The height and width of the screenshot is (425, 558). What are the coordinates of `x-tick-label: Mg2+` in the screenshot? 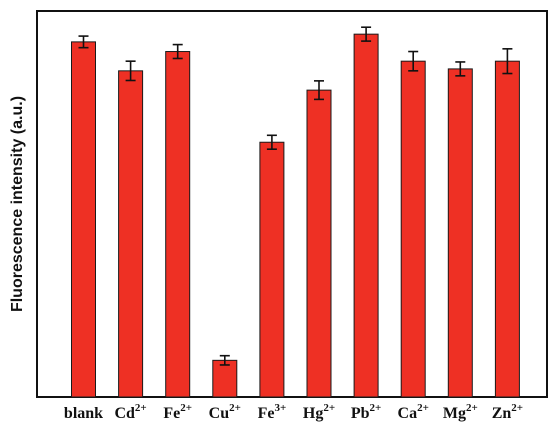 It's located at (460, 412).